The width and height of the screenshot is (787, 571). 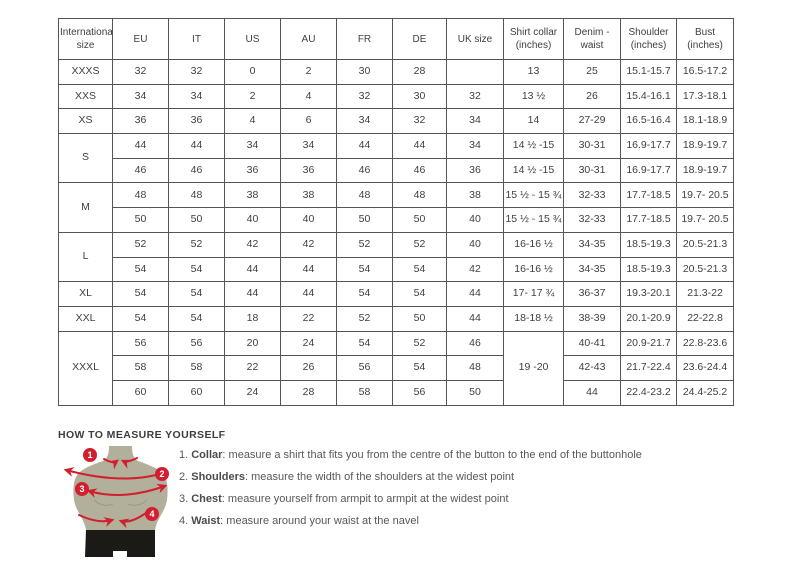 What do you see at coordinates (705, 195) in the screenshot?
I see `value-cell: 19.7- 20.5` at bounding box center [705, 195].